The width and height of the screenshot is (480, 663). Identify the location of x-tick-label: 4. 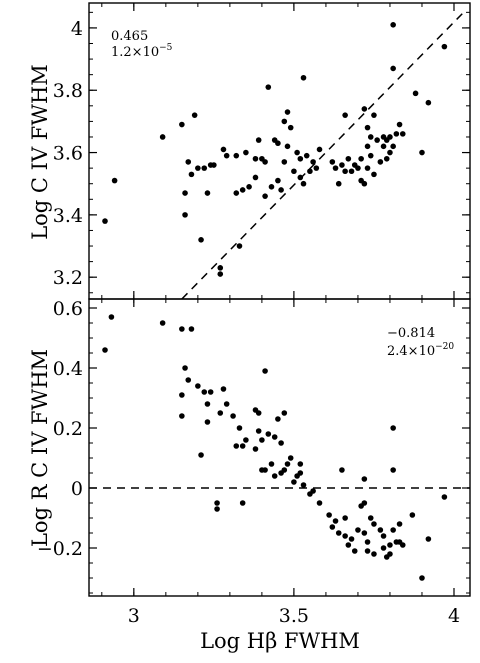
(454, 616).